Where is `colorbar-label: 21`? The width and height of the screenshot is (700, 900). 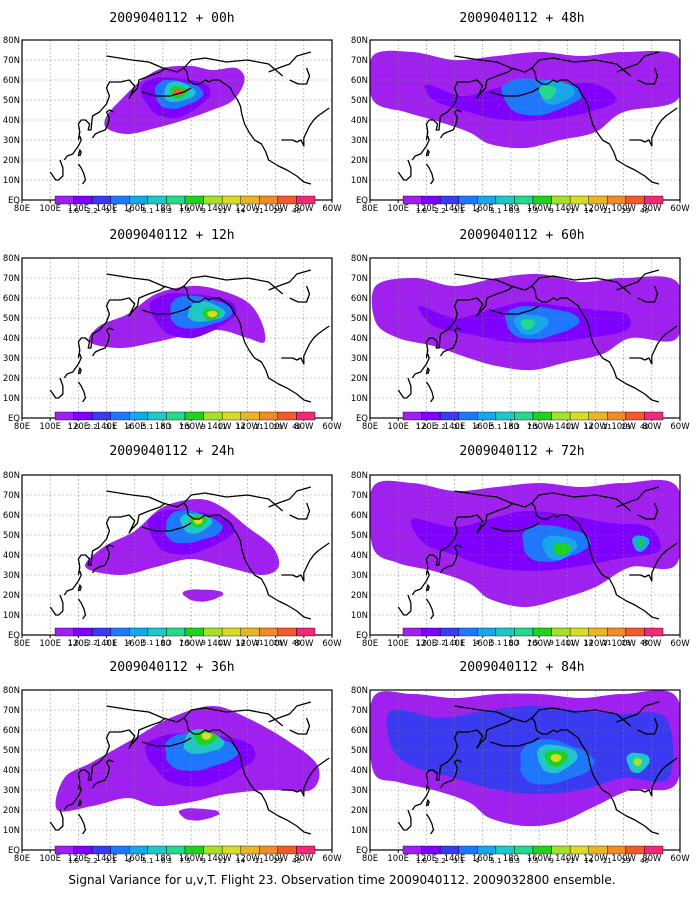 colorbar-label: 21 is located at coordinates (607, 427).